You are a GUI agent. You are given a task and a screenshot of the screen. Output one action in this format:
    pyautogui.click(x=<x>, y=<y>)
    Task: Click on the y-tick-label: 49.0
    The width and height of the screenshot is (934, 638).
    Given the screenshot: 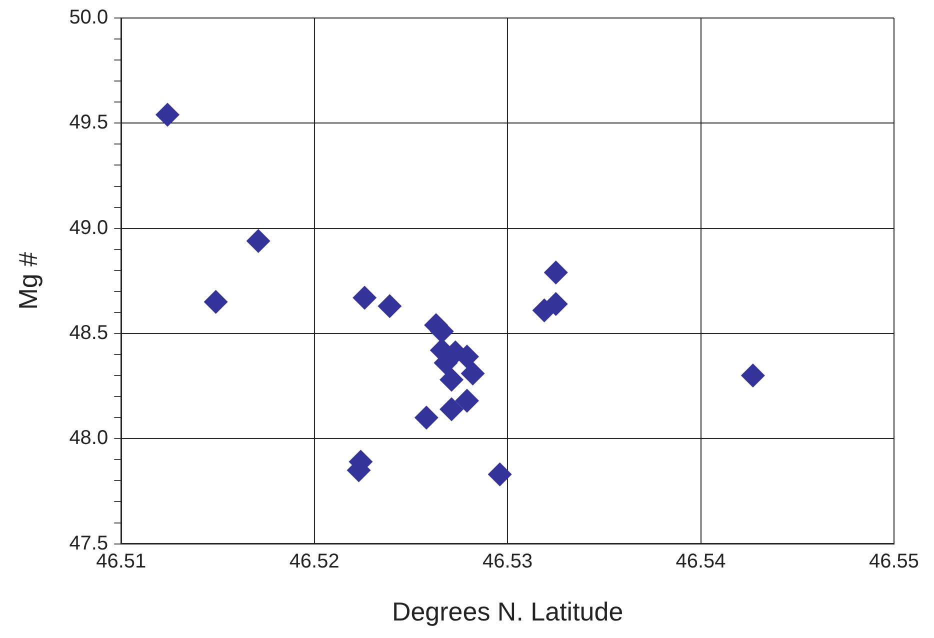 What is the action you would take?
    pyautogui.click(x=88, y=227)
    